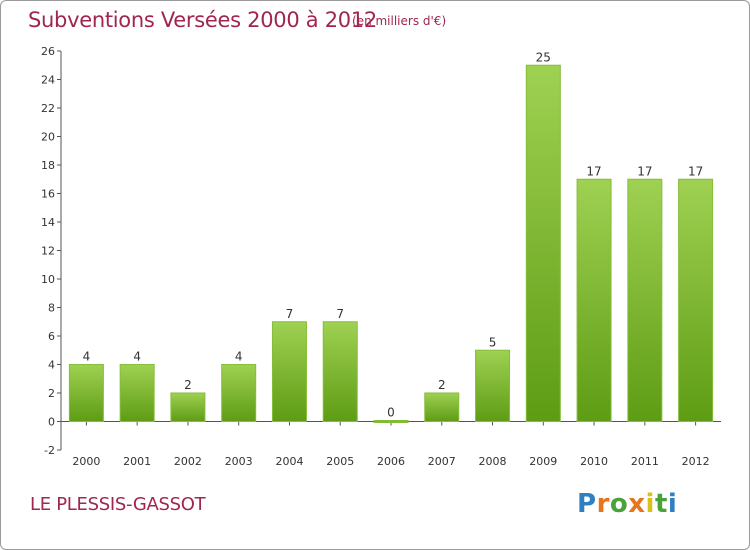 This screenshot has width=750, height=550. Describe the element at coordinates (493, 461) in the screenshot. I see `x-tick-label-2008: 2008` at that location.